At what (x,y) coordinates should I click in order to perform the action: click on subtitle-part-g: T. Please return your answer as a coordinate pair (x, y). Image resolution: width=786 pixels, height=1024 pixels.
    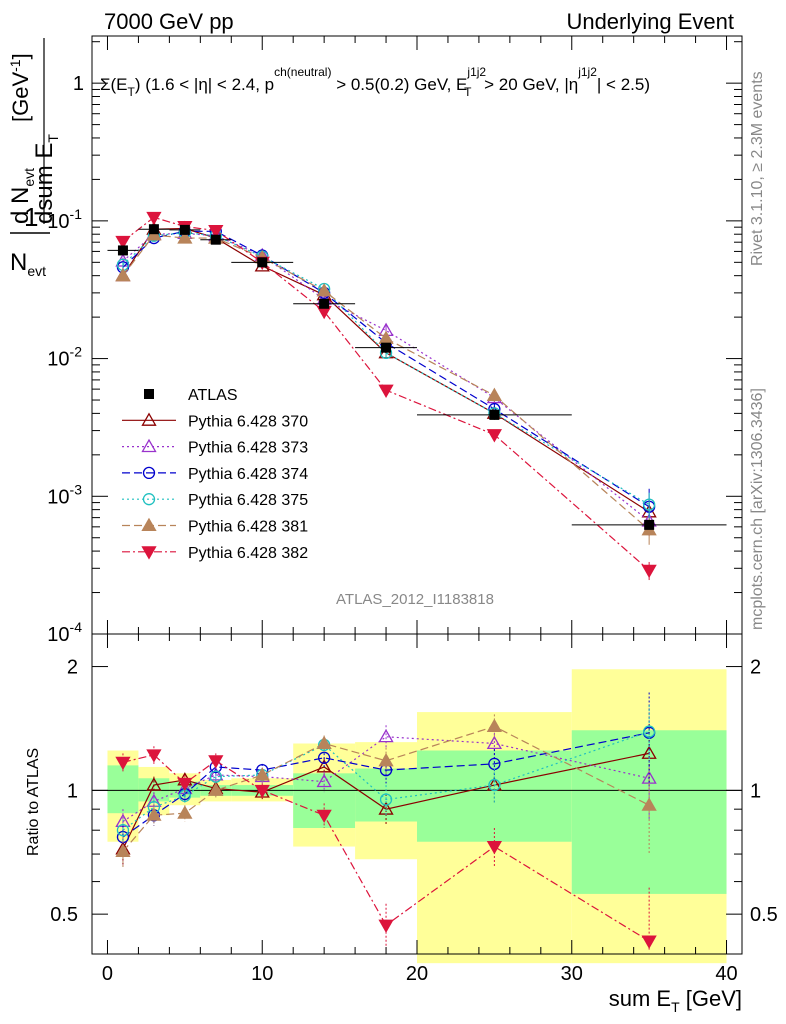
    Looking at the image, I should click on (468, 92).